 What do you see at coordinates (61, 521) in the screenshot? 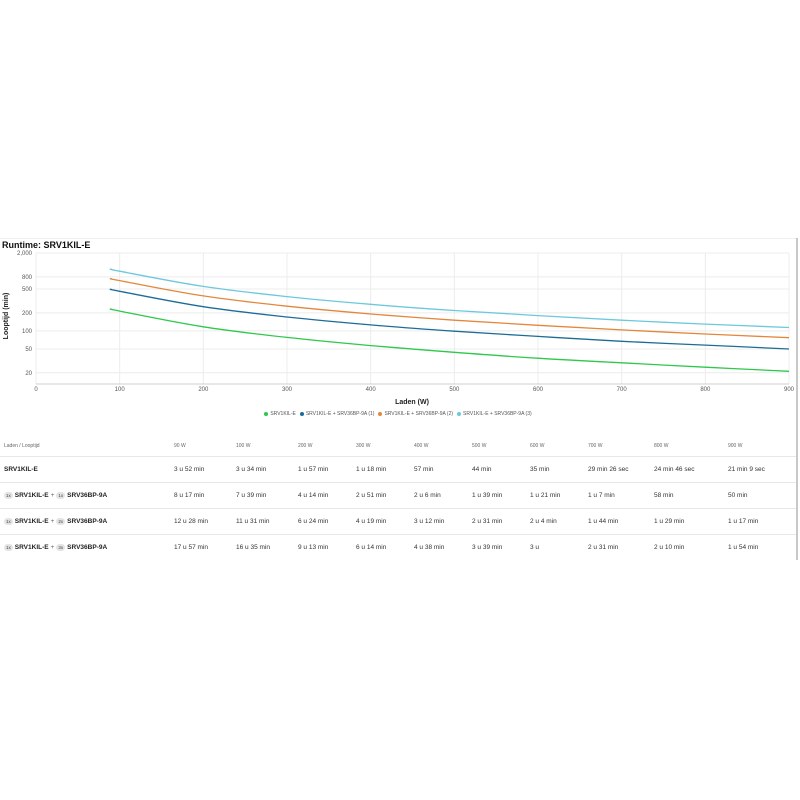
I see `quantity-badge: 2x` at bounding box center [61, 521].